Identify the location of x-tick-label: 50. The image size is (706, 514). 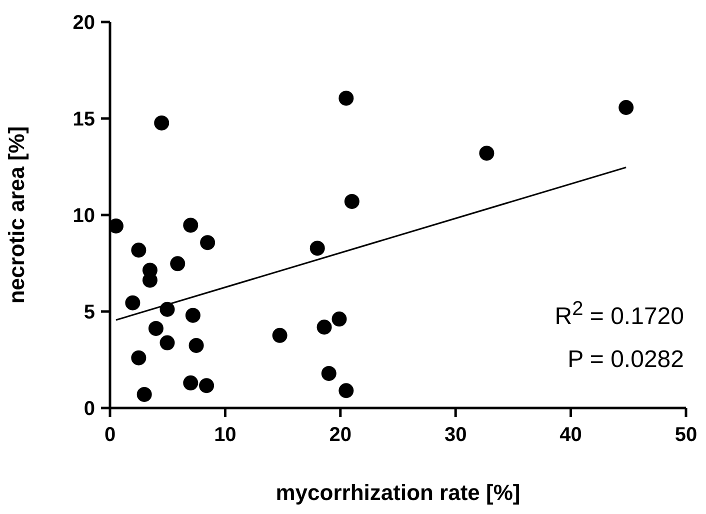
(686, 435).